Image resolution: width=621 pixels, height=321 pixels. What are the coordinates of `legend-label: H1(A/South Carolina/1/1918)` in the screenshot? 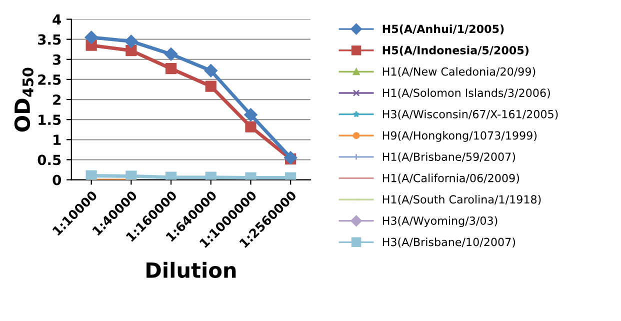 It's located at (461, 199).